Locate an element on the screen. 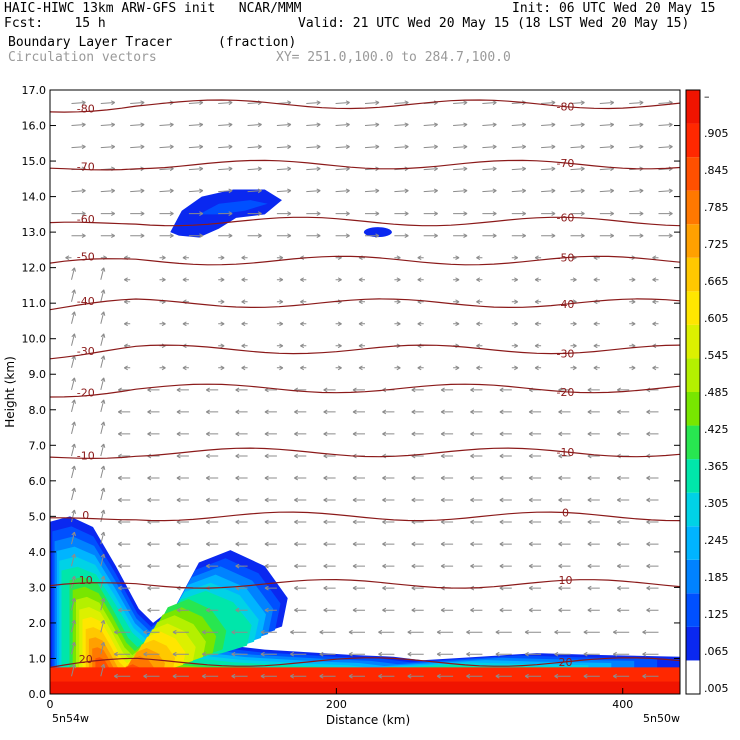 This screenshot has width=740, height=740. isotherm-label-left: -80 is located at coordinates (86, 108).